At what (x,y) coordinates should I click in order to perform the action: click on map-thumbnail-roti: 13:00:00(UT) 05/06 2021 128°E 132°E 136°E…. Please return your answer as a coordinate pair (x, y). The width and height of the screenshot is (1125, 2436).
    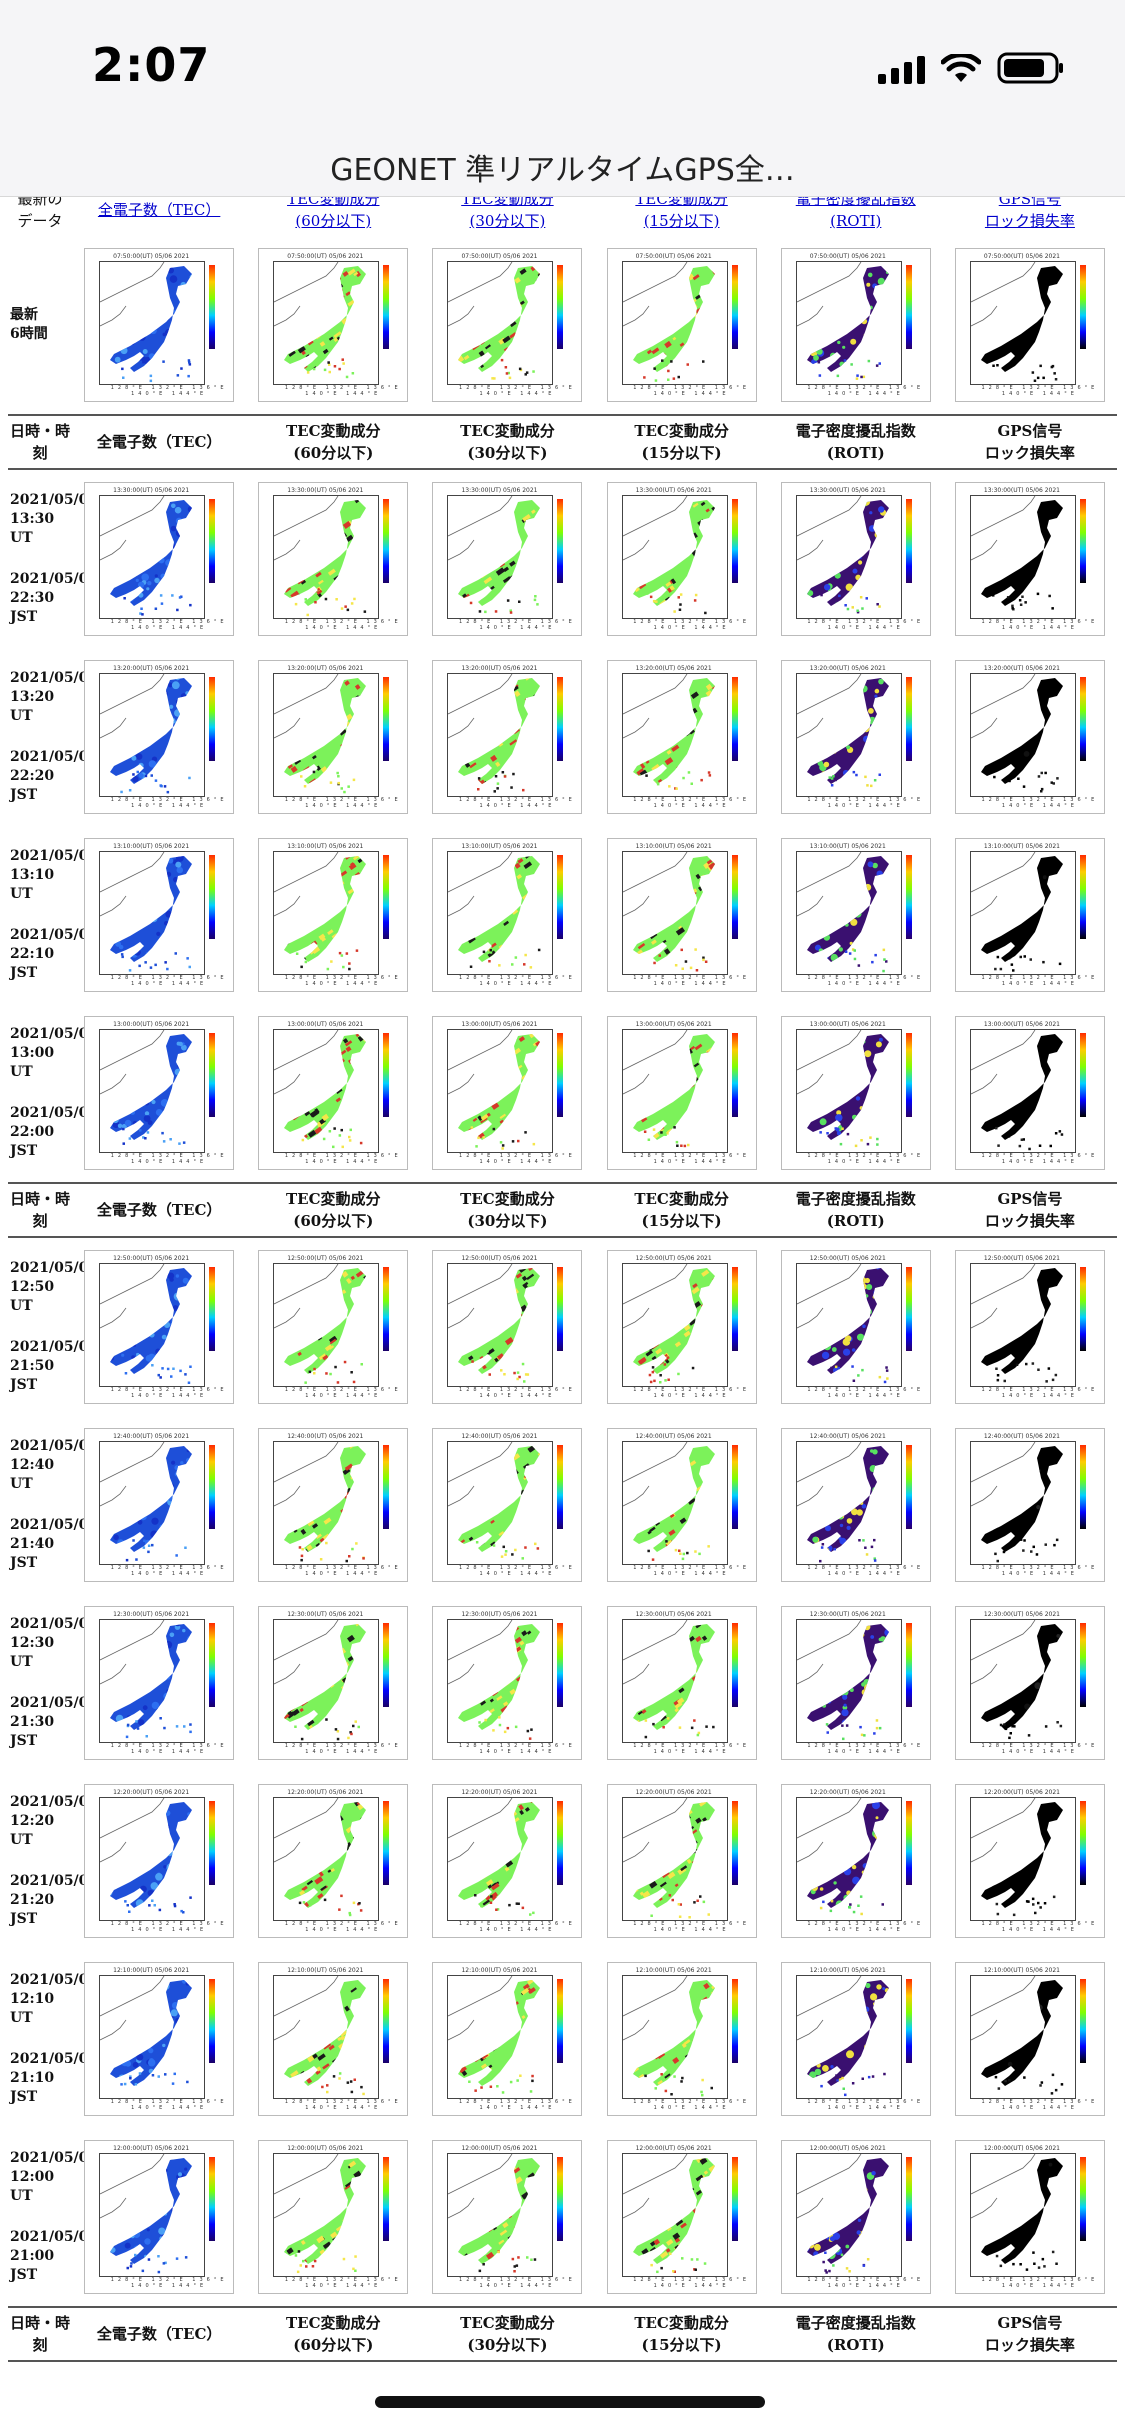
    Looking at the image, I should click on (855, 1093).